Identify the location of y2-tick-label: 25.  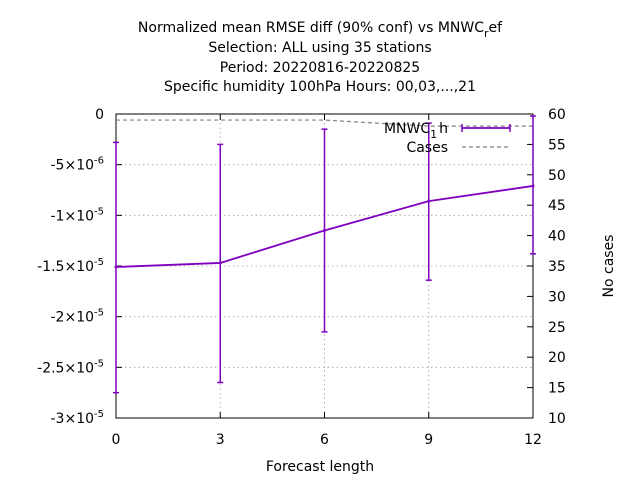
(557, 328).